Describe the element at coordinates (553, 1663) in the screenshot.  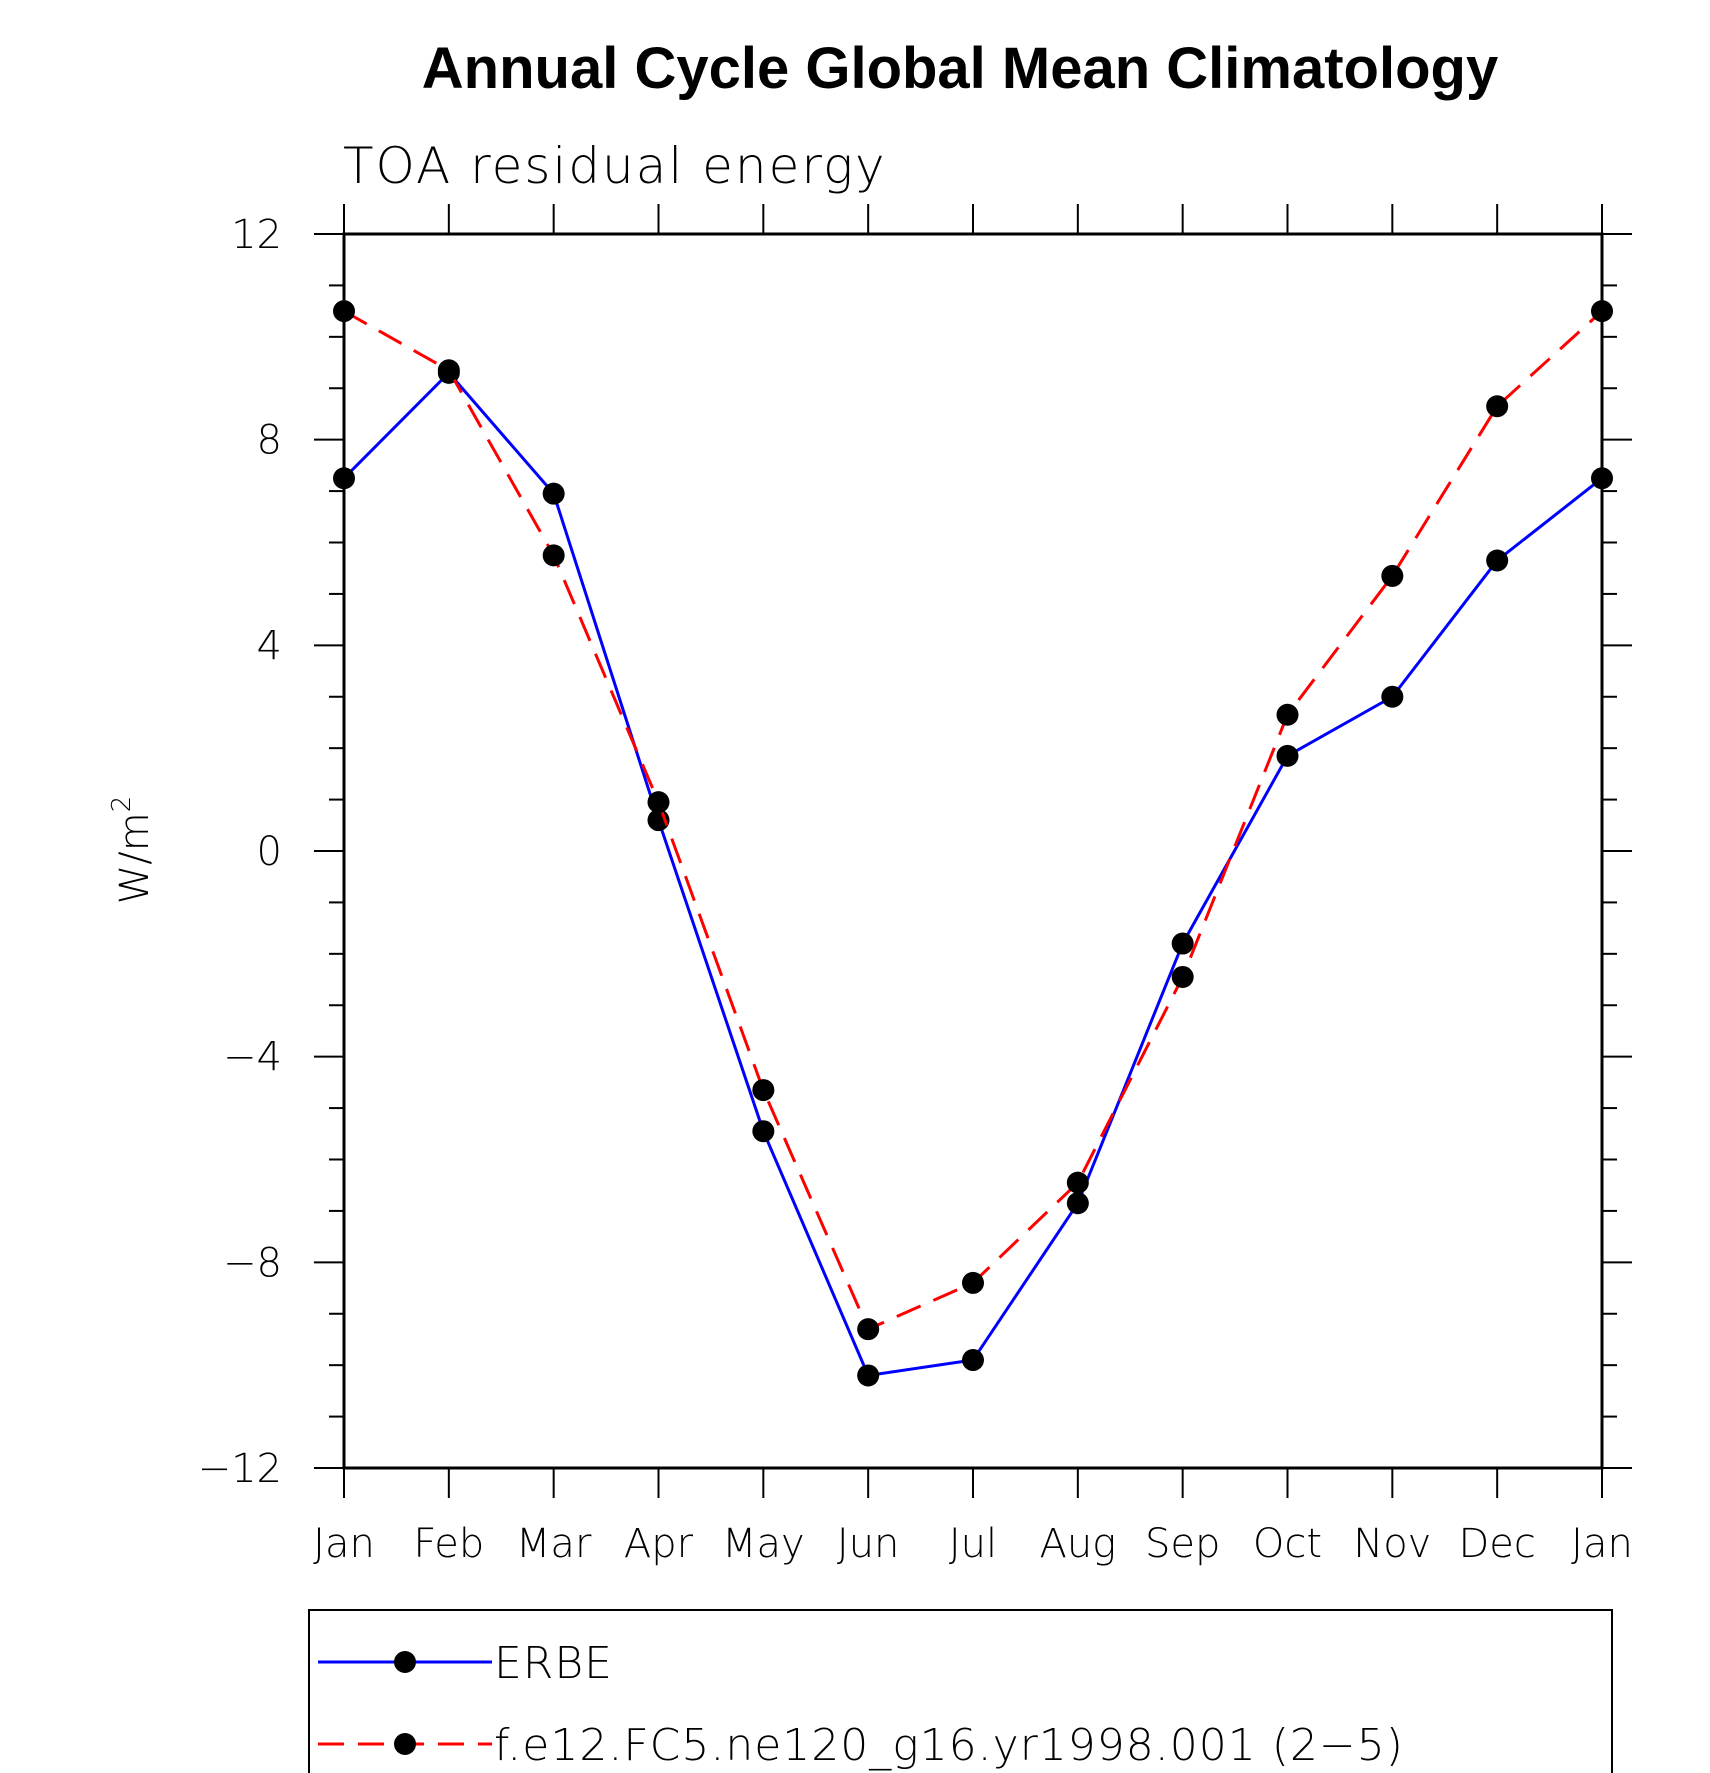
I see `legend-label: ERBE` at that location.